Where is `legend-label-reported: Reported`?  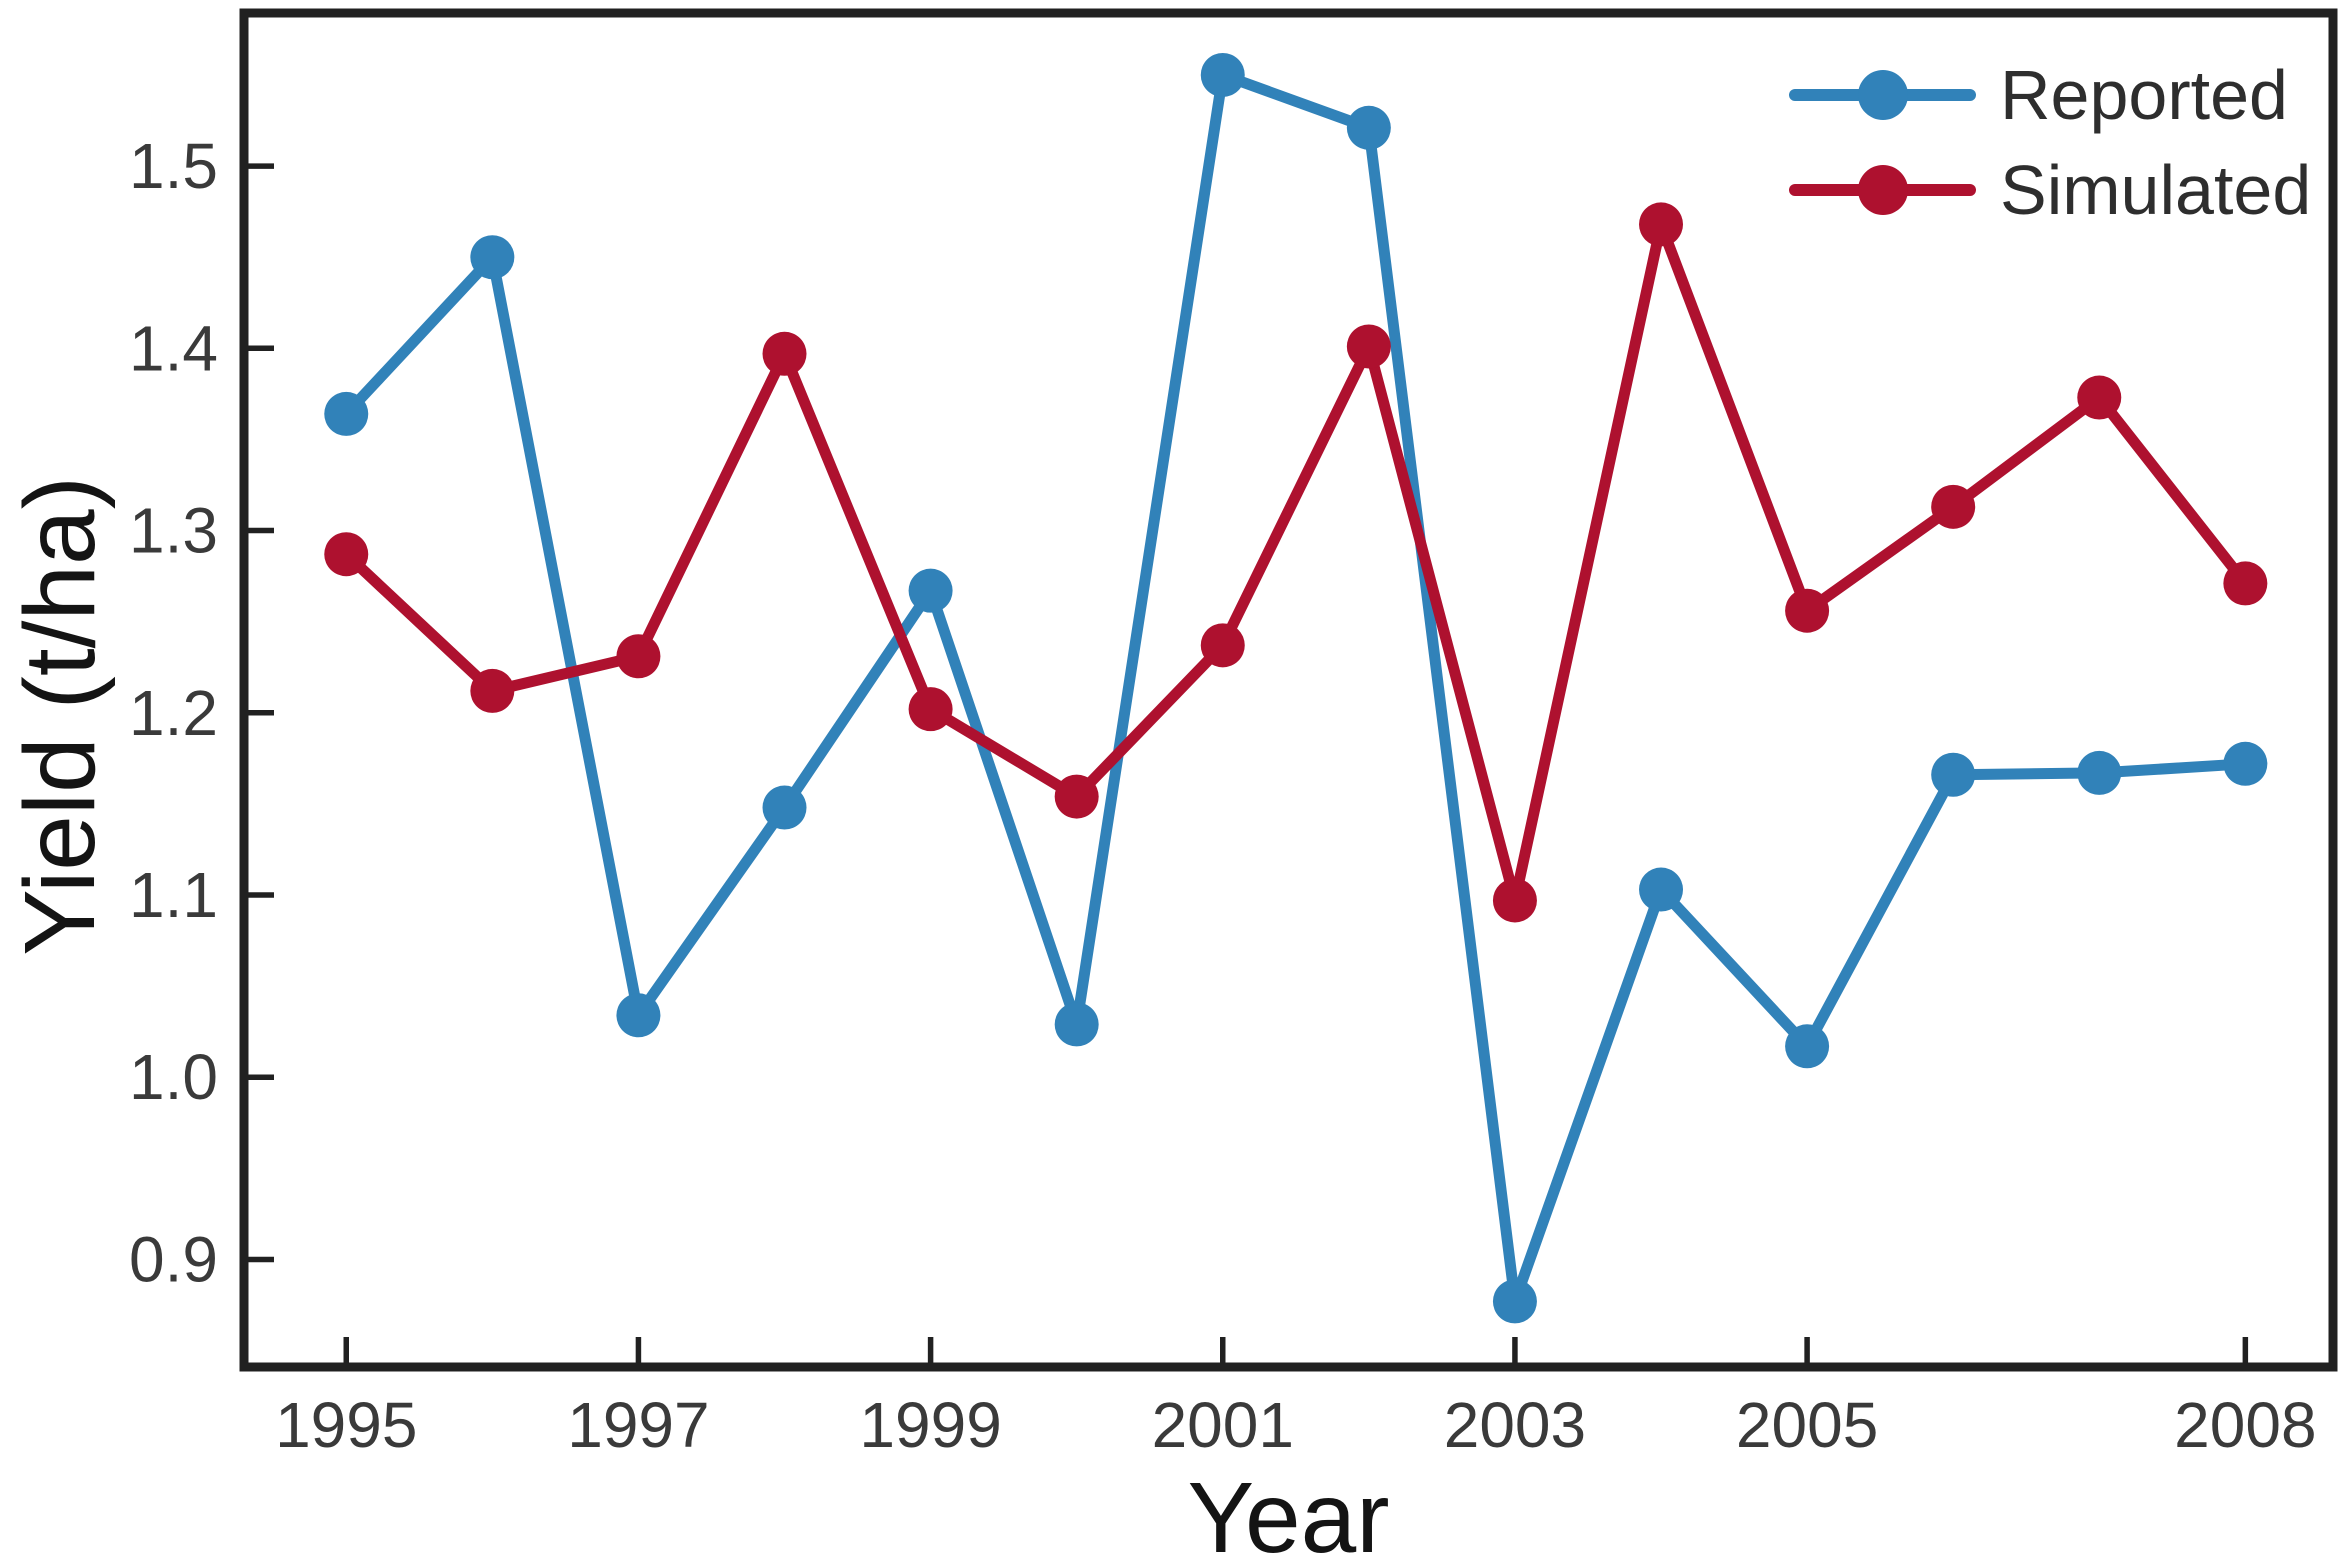
legend-label-reported: Reported is located at coordinates (2144, 95).